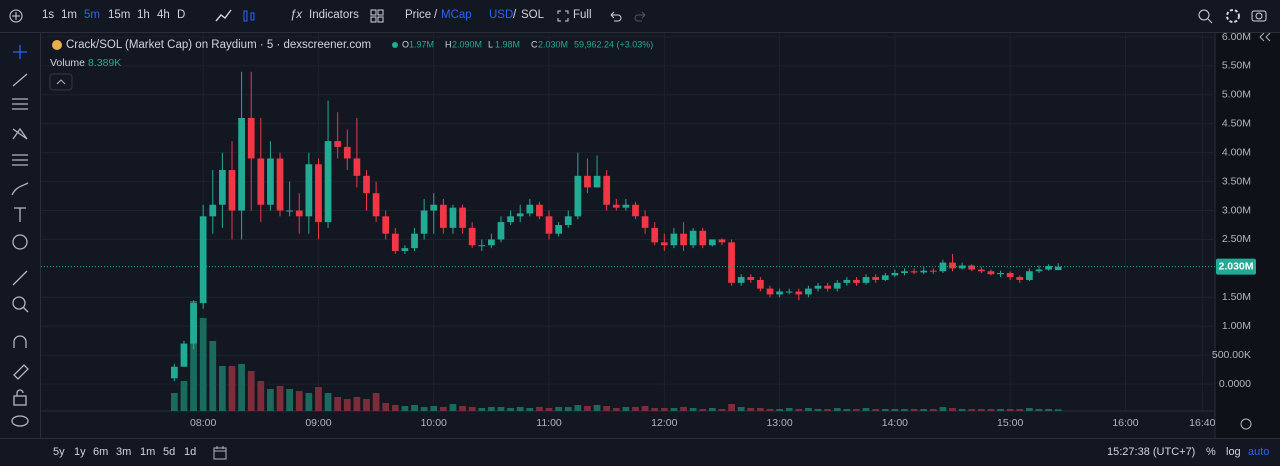 Image resolution: width=1280 pixels, height=466 pixels. Describe the element at coordinates (1236, 239) in the screenshot. I see `y-tick-label: 2.50M` at that location.